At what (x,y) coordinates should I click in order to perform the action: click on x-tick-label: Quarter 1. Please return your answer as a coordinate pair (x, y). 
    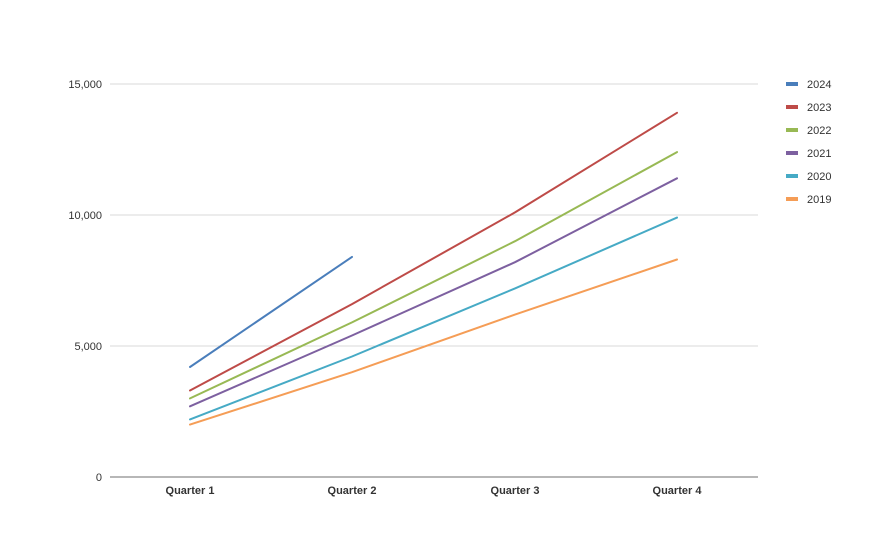
    Looking at the image, I should click on (190, 491).